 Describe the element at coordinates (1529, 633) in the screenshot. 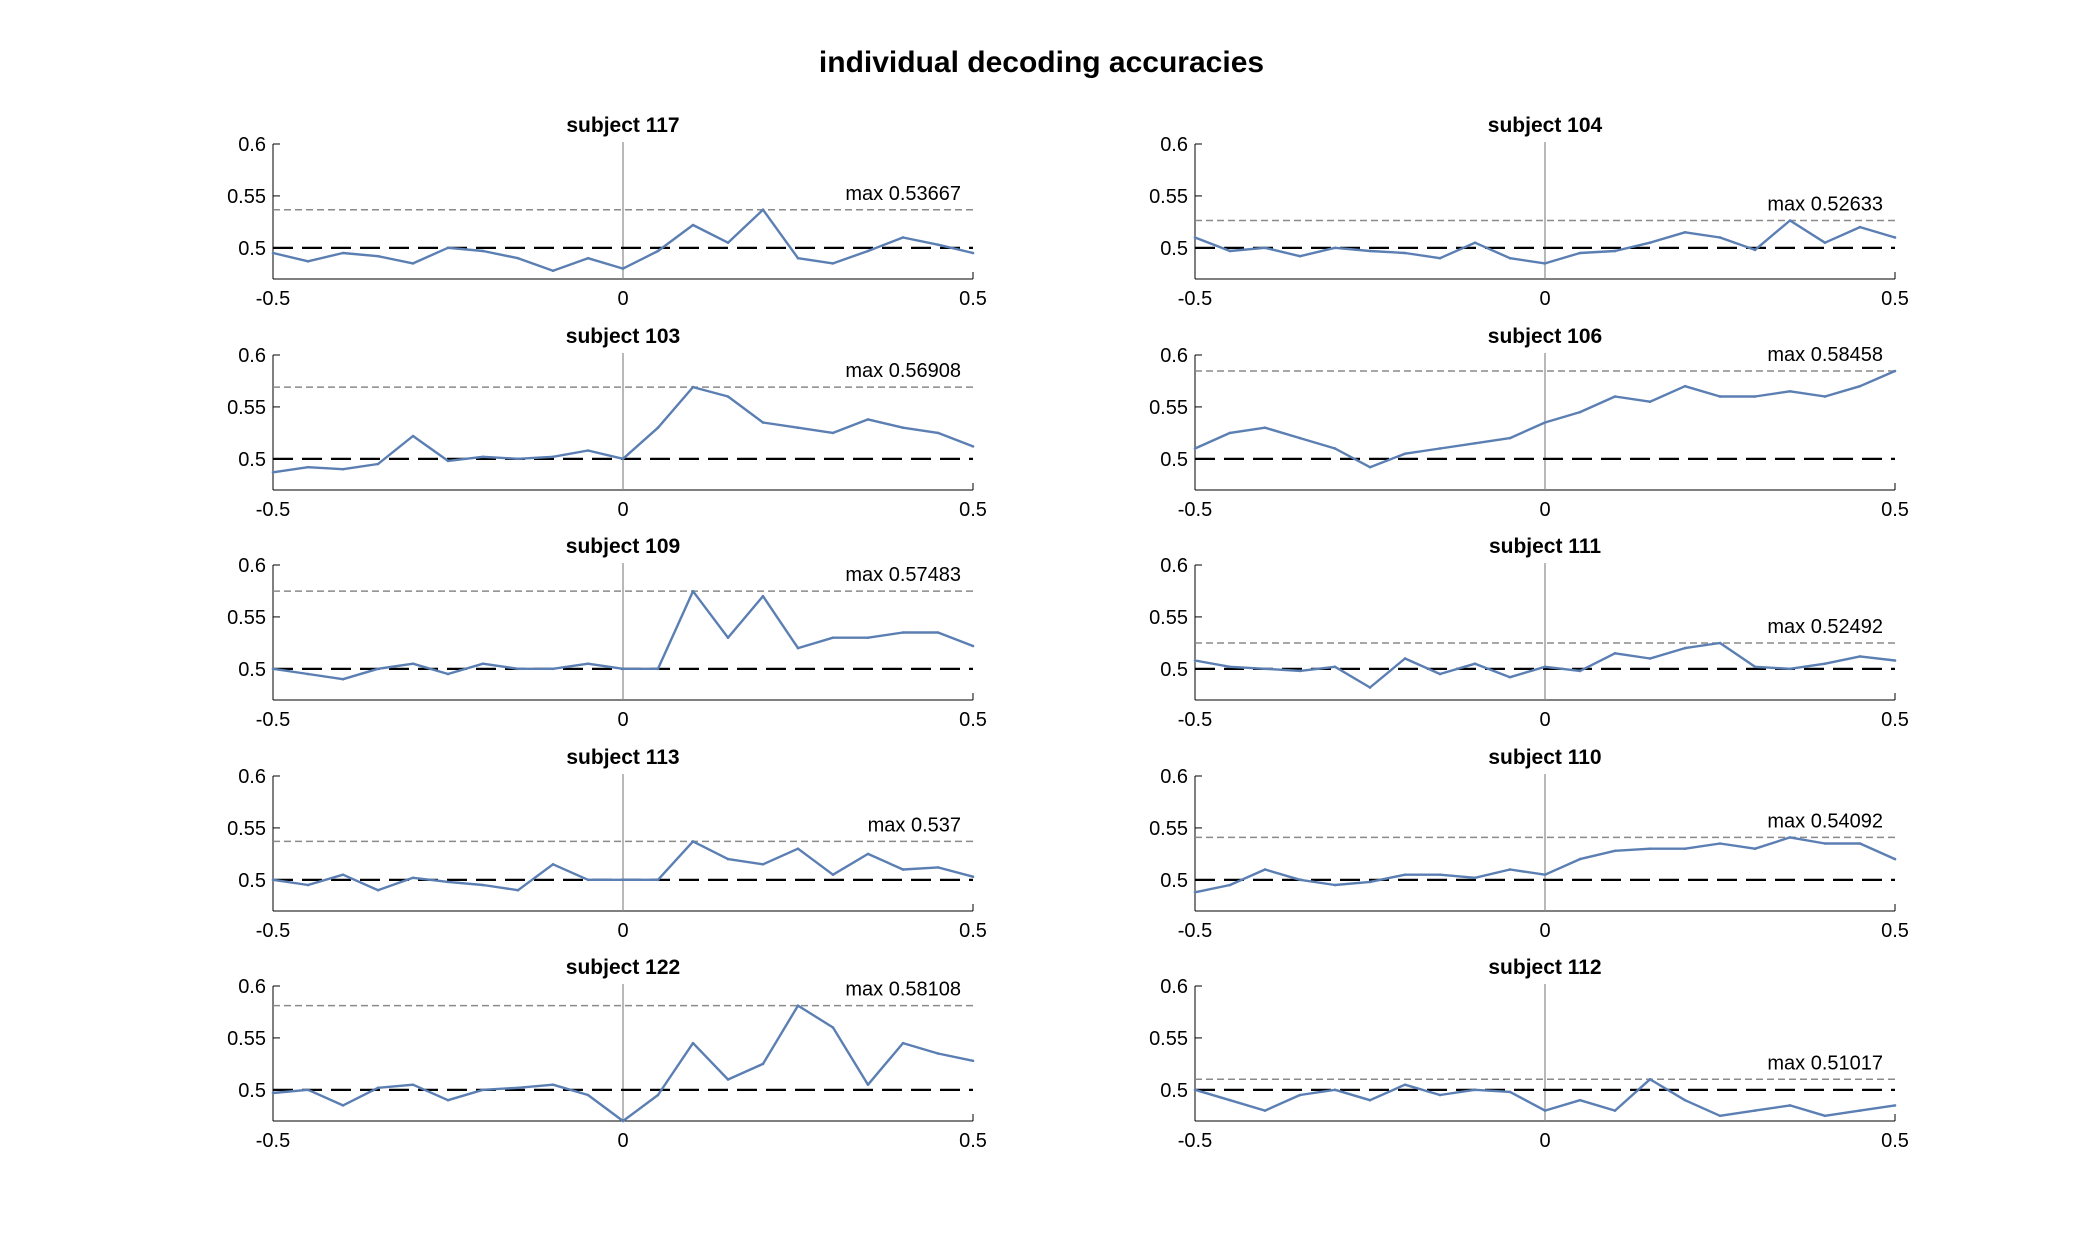

I see `subplot-6: subject 111 0.5 0.55 0.6 -0.5 0 0.5 max 0.52492` at that location.